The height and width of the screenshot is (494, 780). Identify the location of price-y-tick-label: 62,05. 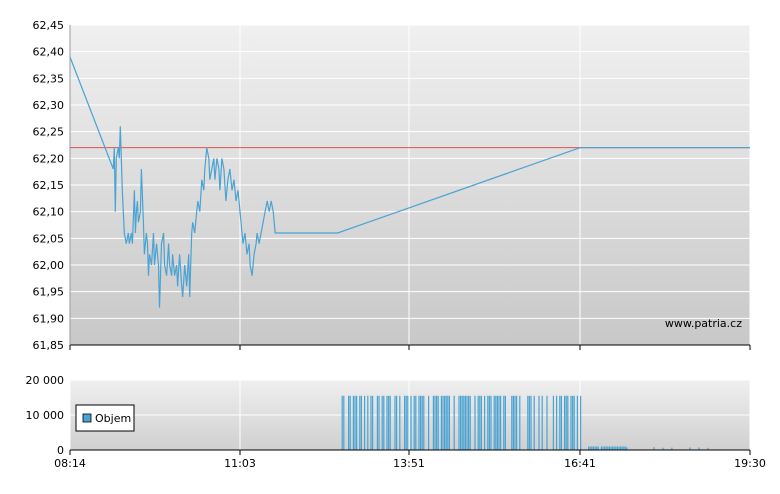
(49, 238).